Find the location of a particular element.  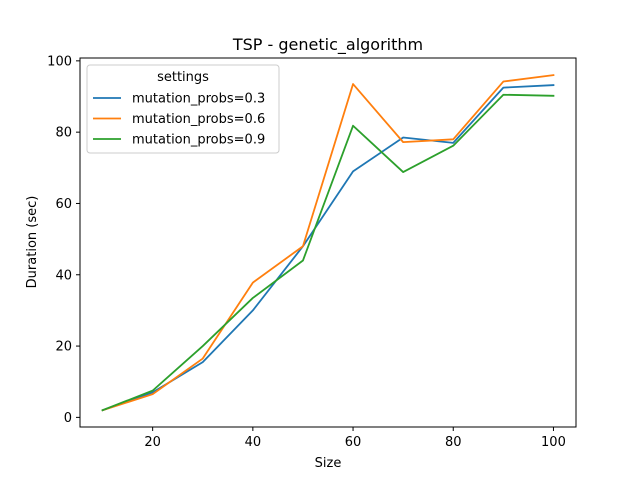

legend-entry-3: mutation_probs=0.9 is located at coordinates (198, 140).